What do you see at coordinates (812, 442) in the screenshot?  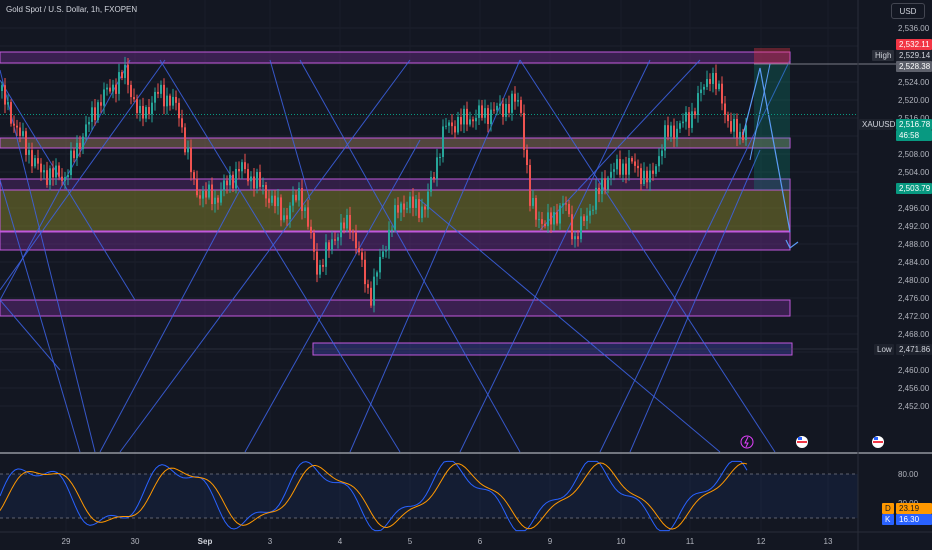 I see `event-icons` at bounding box center [812, 442].